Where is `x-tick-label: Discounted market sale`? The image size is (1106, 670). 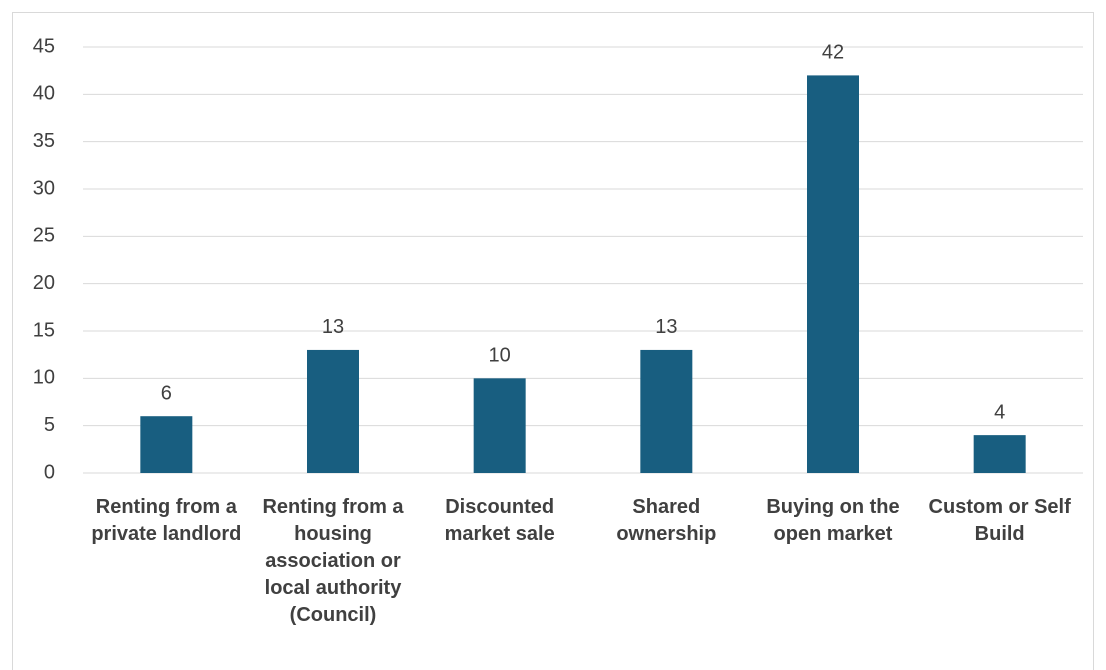
x-tick-label: Discounted market sale is located at coordinates (499, 520).